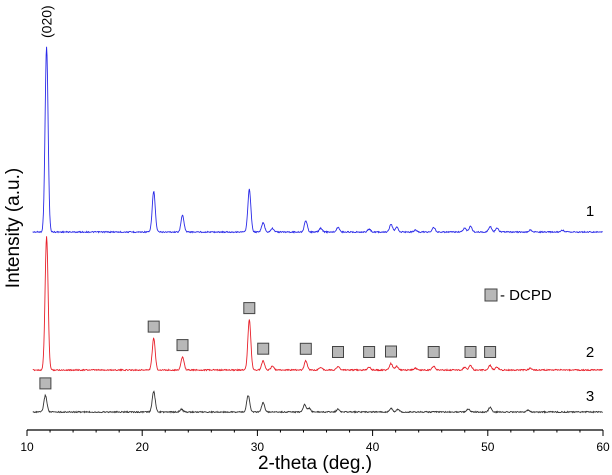  What do you see at coordinates (27, 447) in the screenshot?
I see `x-tick-label: 10` at bounding box center [27, 447].